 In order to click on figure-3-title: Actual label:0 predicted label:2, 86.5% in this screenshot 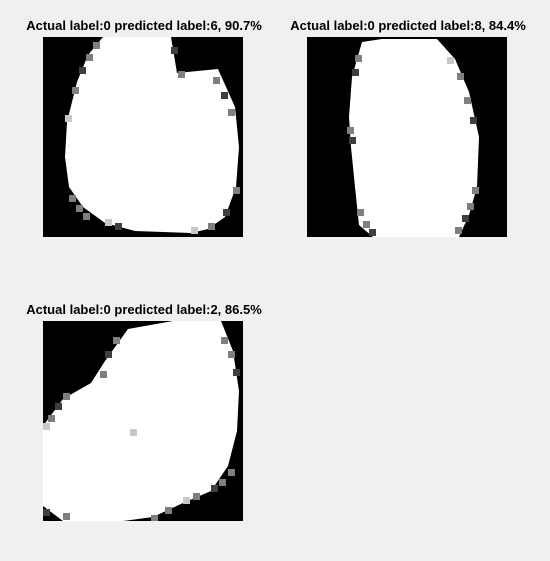, I will do `click(144, 309)`.